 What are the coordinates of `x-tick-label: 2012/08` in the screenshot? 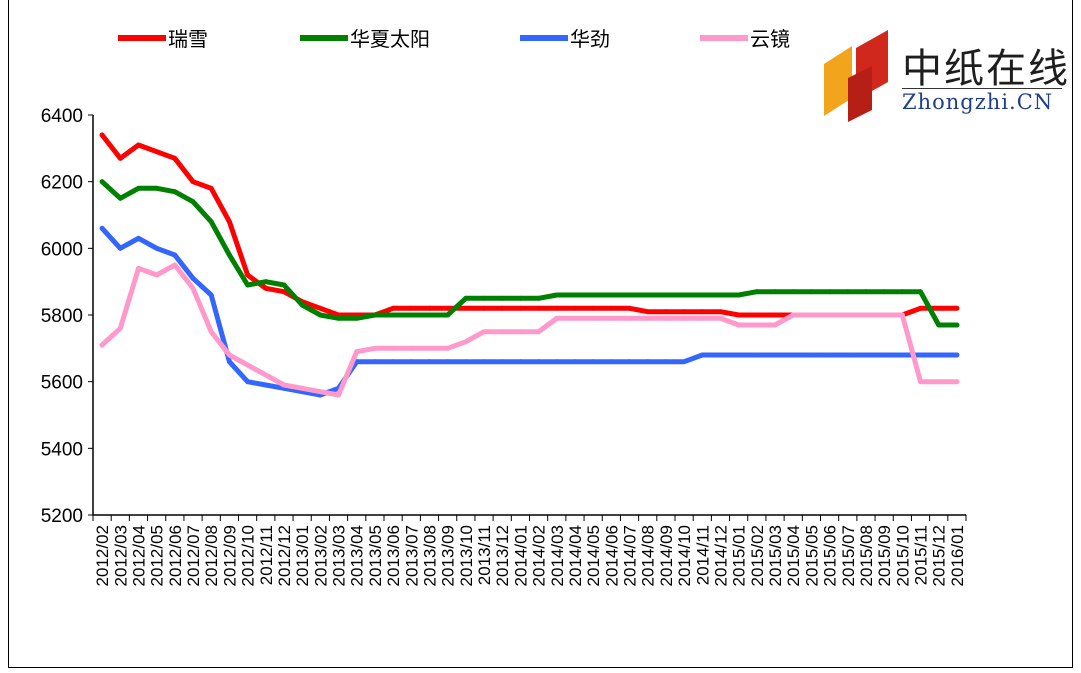 It's located at (211, 555).